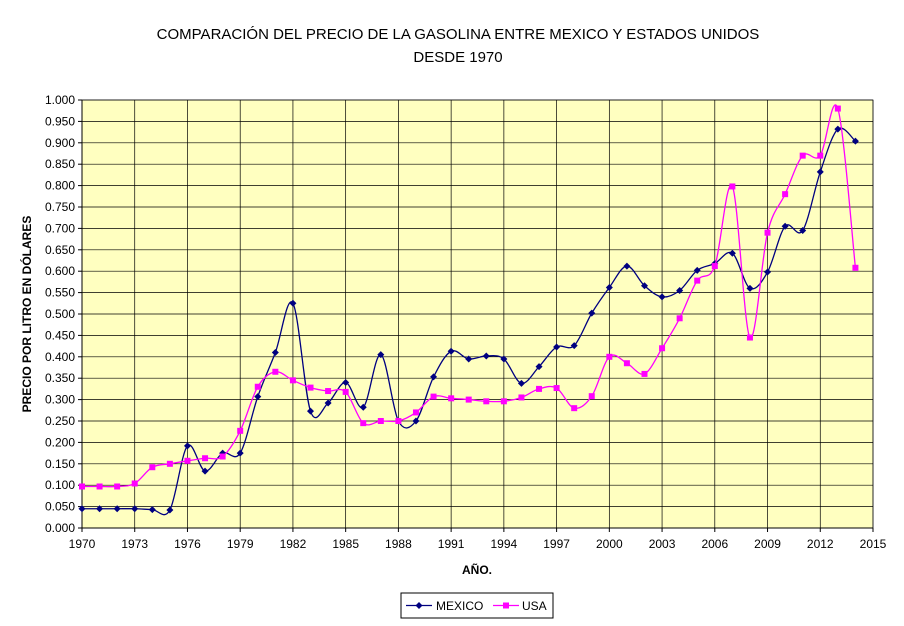 Image resolution: width=904 pixels, height=626 pixels. I want to click on y-tick-label: 0.400, so click(60, 357).